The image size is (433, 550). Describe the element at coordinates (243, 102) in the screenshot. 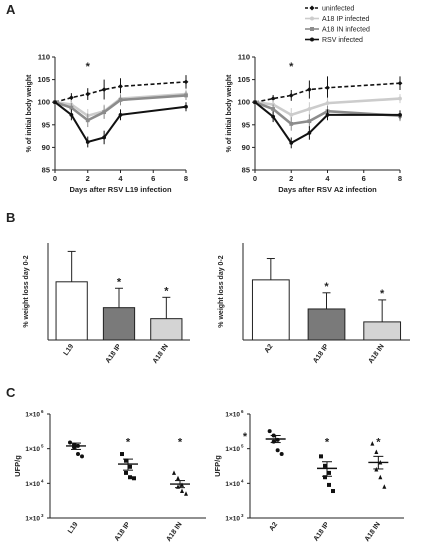

I see `y-tick-label: 100` at that location.